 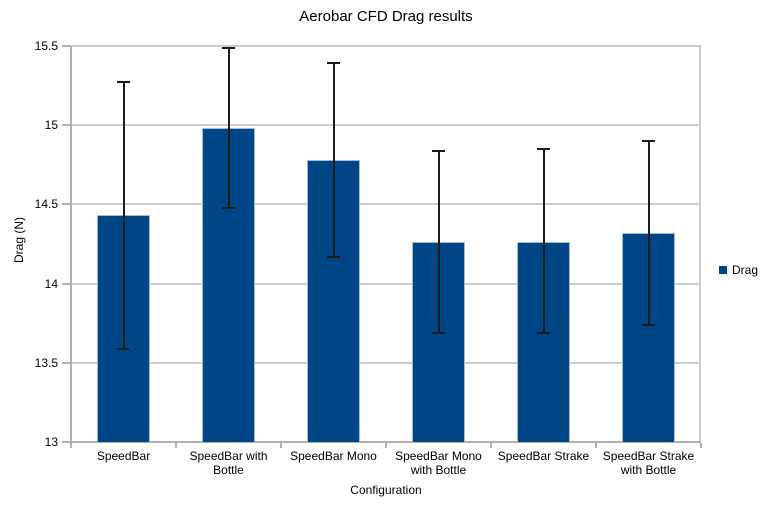 What do you see at coordinates (333, 456) in the screenshot?
I see `category-label-3: SpeedBar Mono` at bounding box center [333, 456].